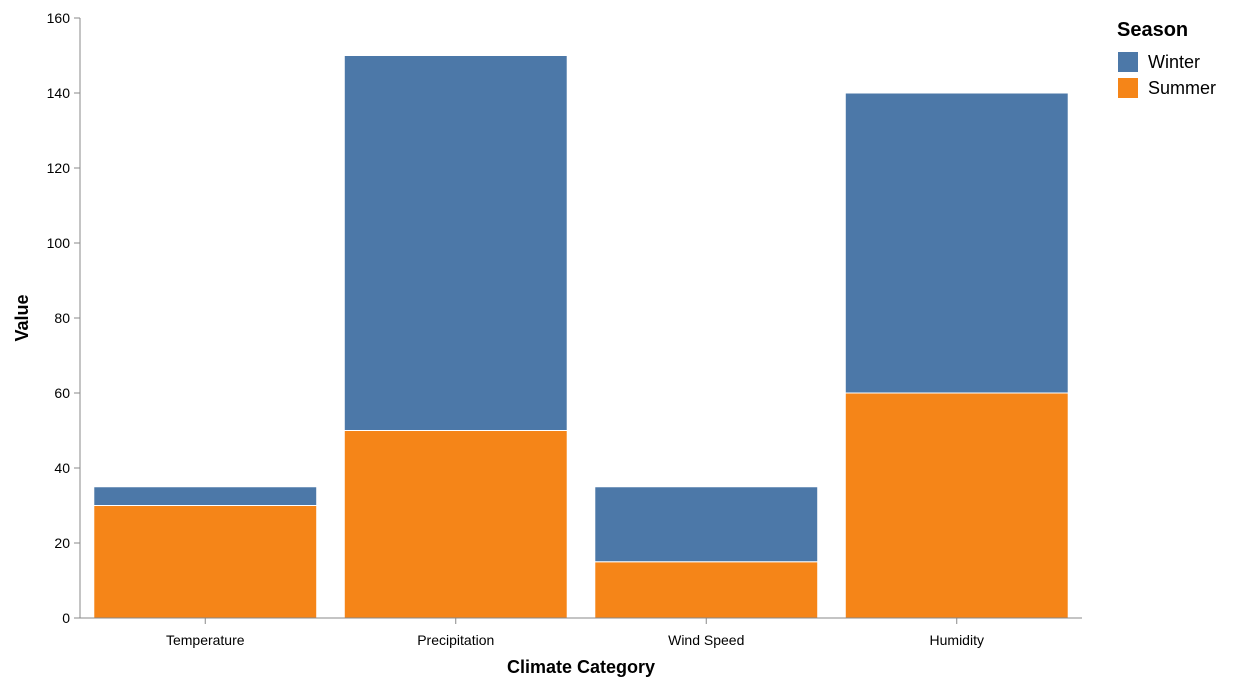 This screenshot has width=1234, height=686. I want to click on legend-label-summer: Summer, so click(1182, 88).